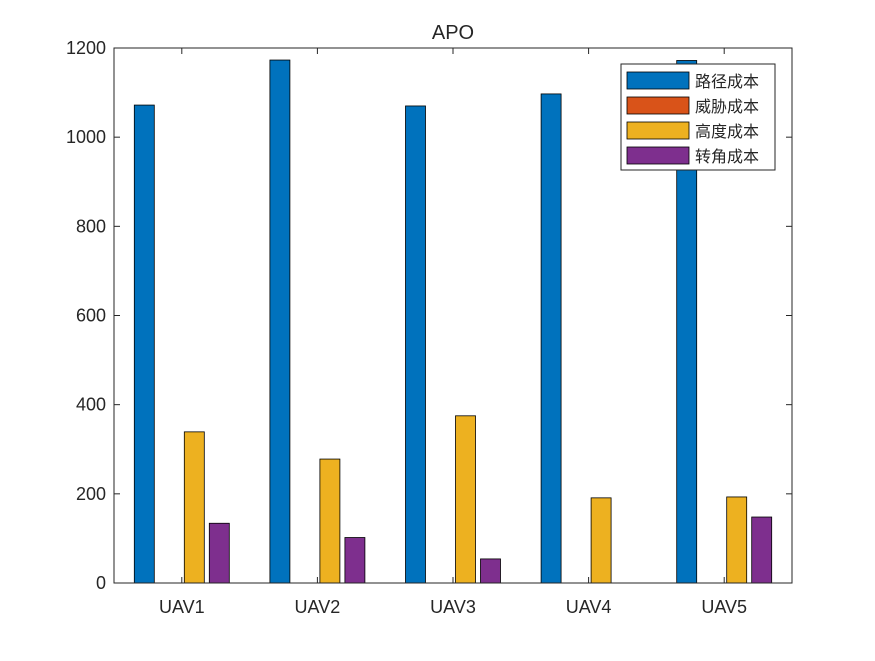  What do you see at coordinates (101, 583) in the screenshot?
I see `y-tick-label: 0` at bounding box center [101, 583].